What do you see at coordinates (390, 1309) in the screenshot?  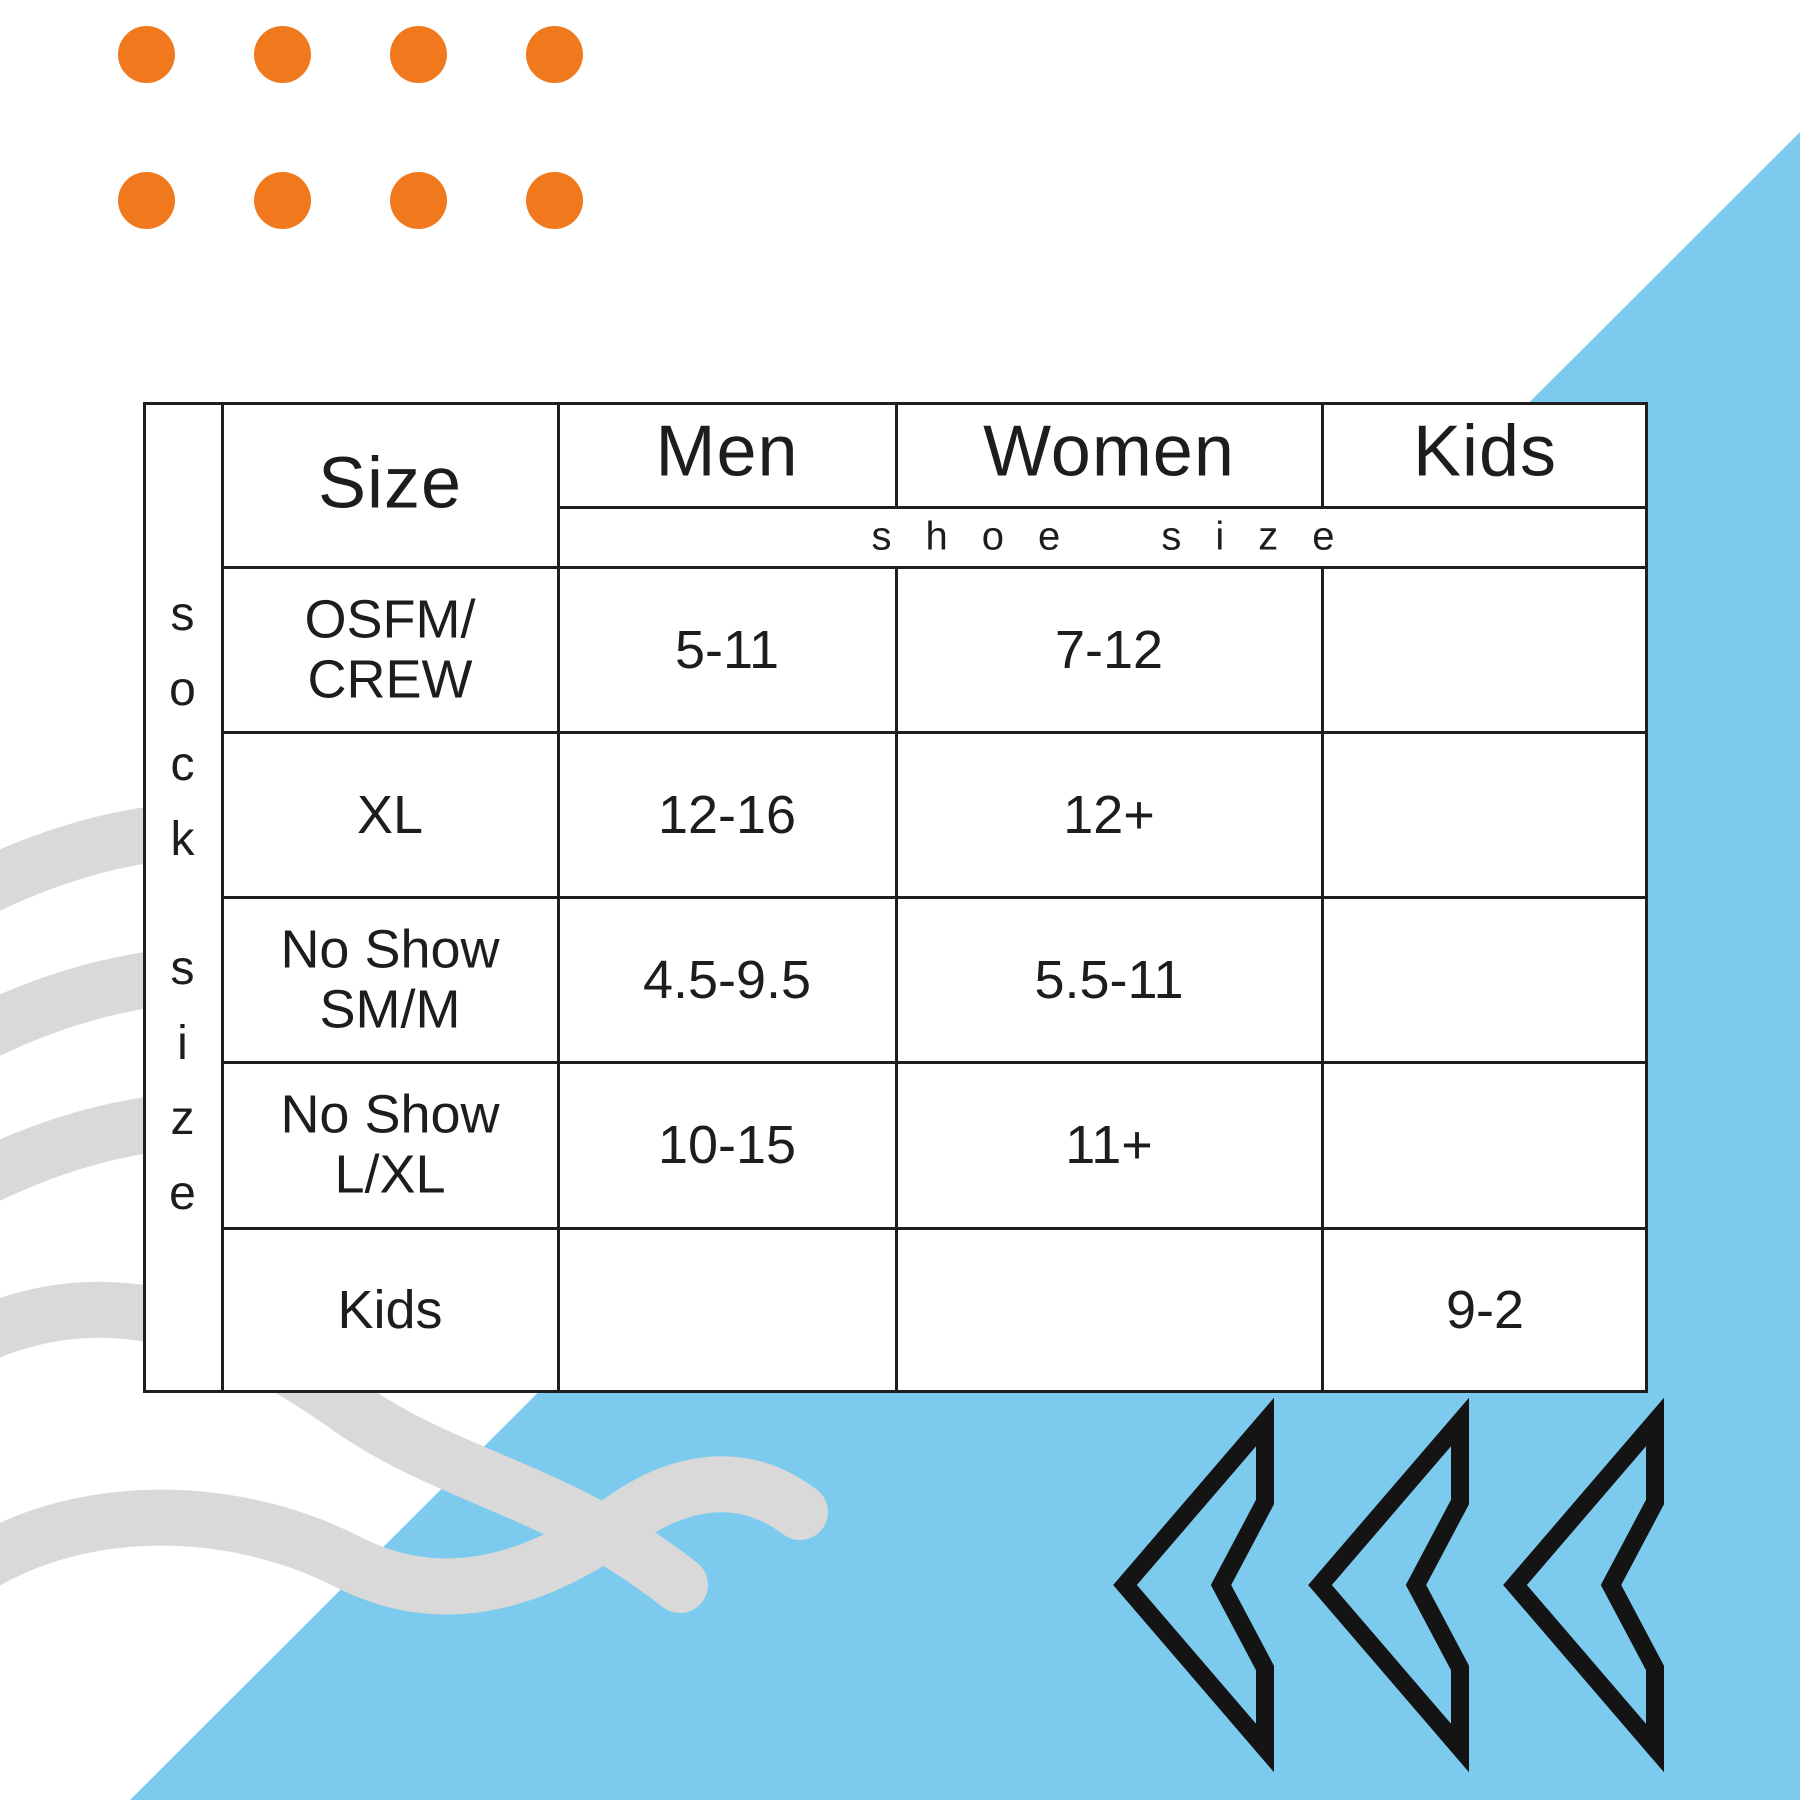 I see `table-cell-size: Kids` at bounding box center [390, 1309].